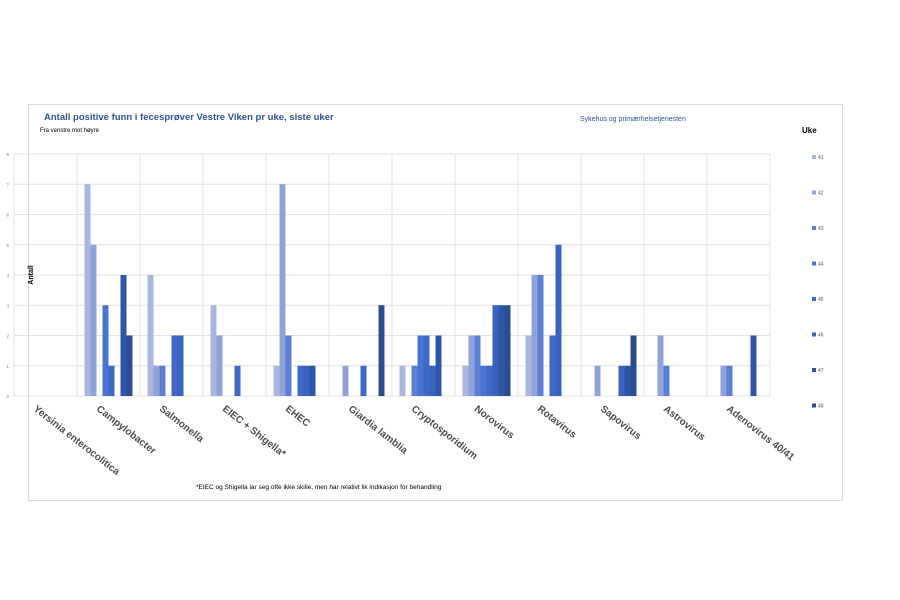  What do you see at coordinates (760, 434) in the screenshot?
I see `x-tick-label: Adenovirus 40/41` at bounding box center [760, 434].